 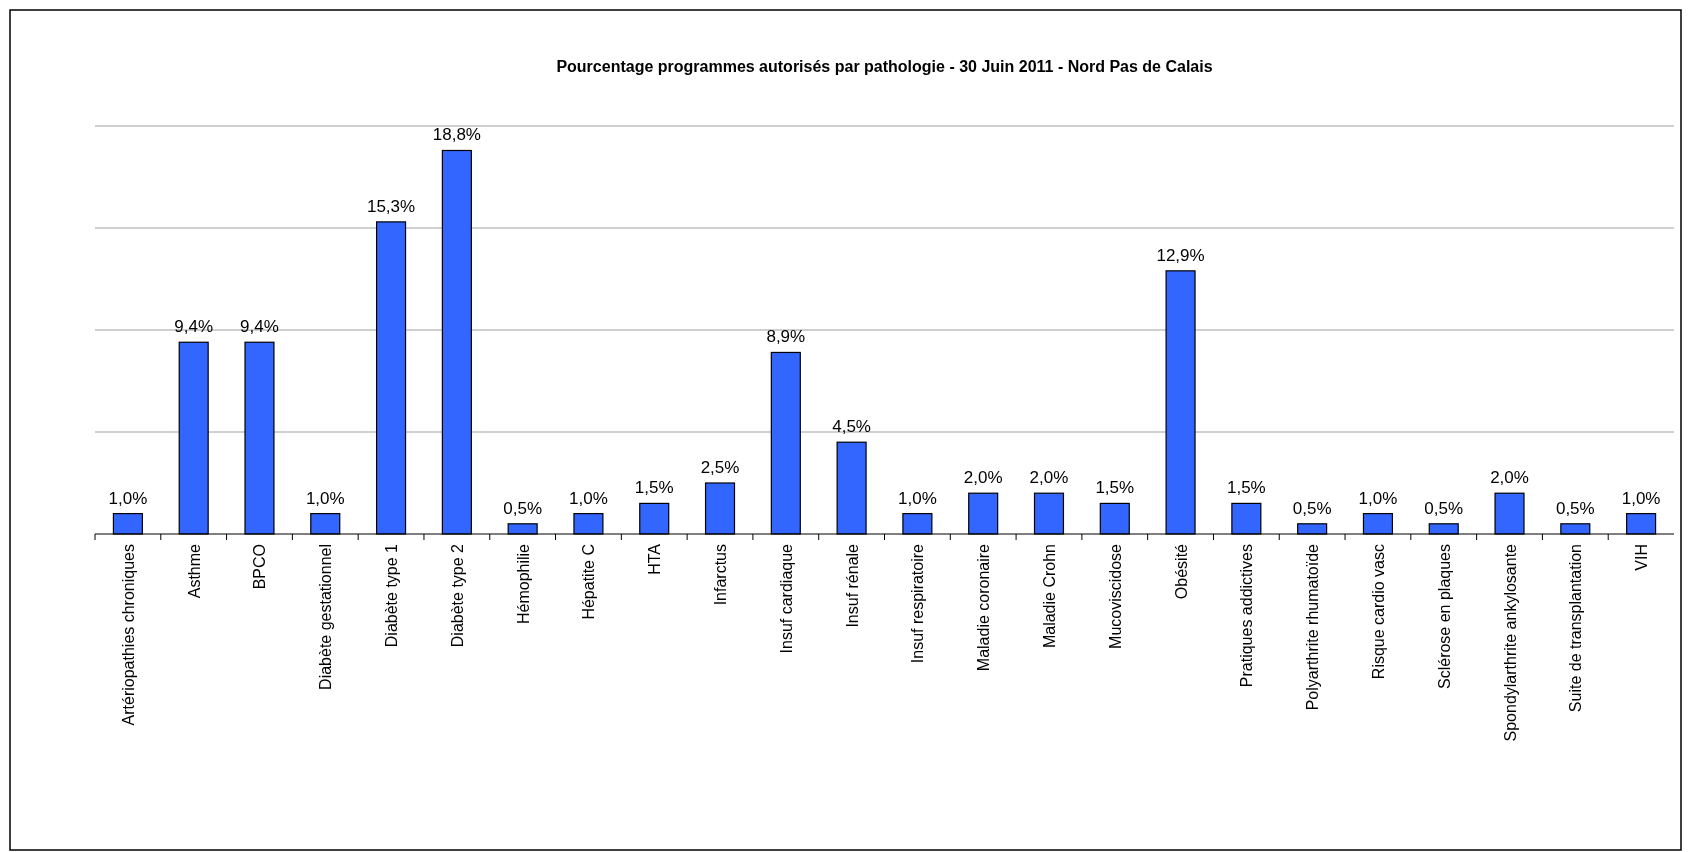 What do you see at coordinates (456, 135) in the screenshot?
I see `data-label: 18,8%` at bounding box center [456, 135].